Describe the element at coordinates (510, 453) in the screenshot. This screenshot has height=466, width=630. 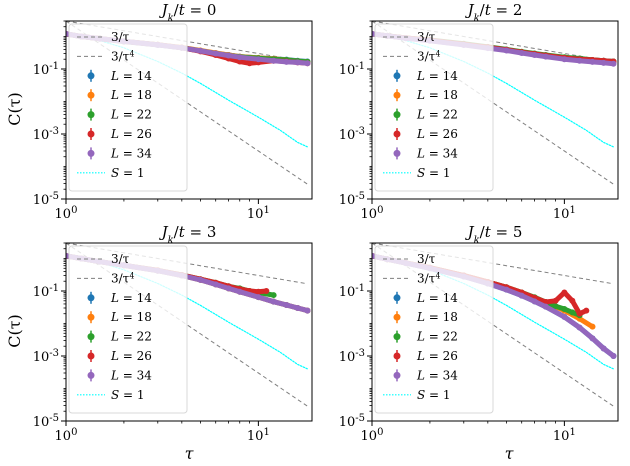
I see `x-label-right: τ` at that location.